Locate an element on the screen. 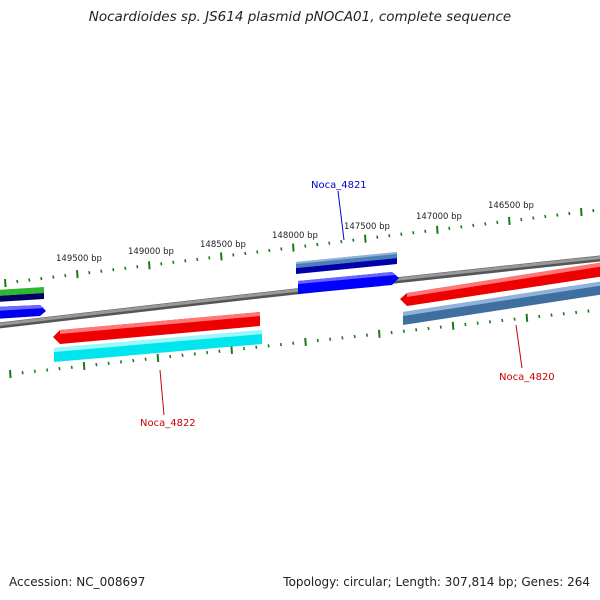 The width and height of the screenshot is (600, 600). red-arrow-highlight is located at coordinates (160, 323).